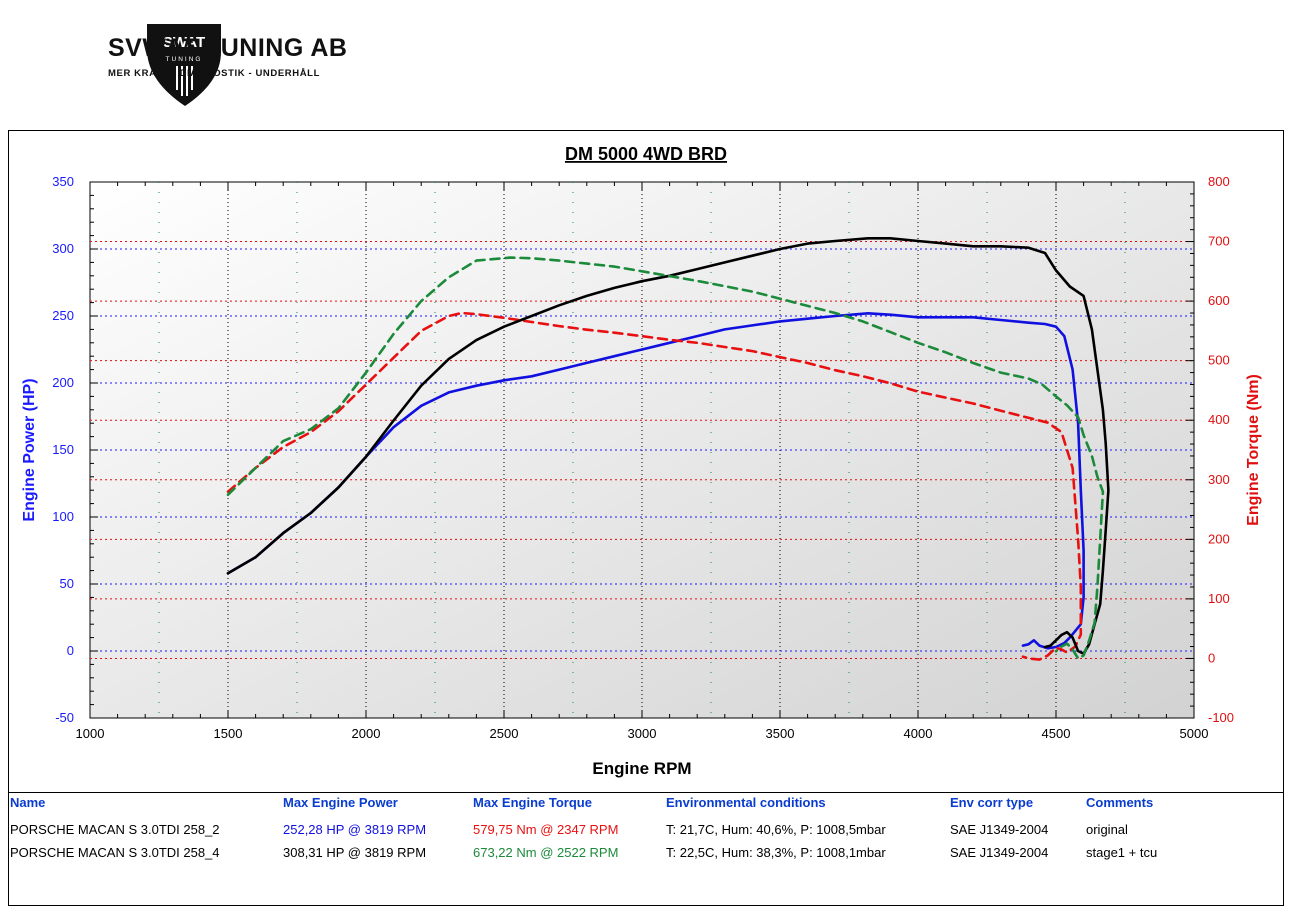 The height and width of the screenshot is (912, 1293). Describe the element at coordinates (1219, 241) in the screenshot. I see `y-tick-label-right: 700` at that location.